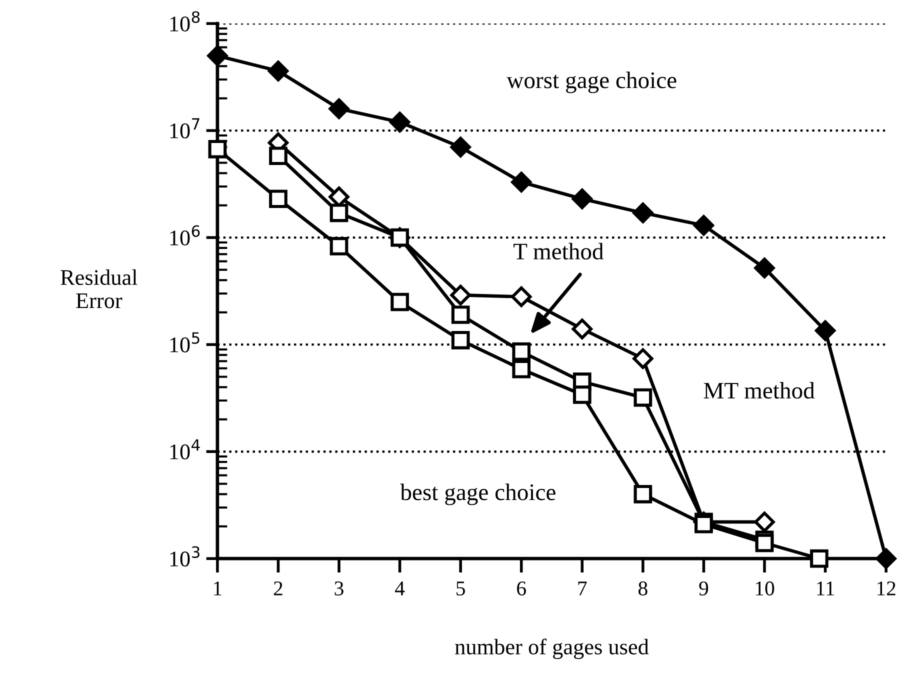 This screenshot has width=906, height=673. Describe the element at coordinates (886, 588) in the screenshot. I see `x-tick-label: 12` at that location.